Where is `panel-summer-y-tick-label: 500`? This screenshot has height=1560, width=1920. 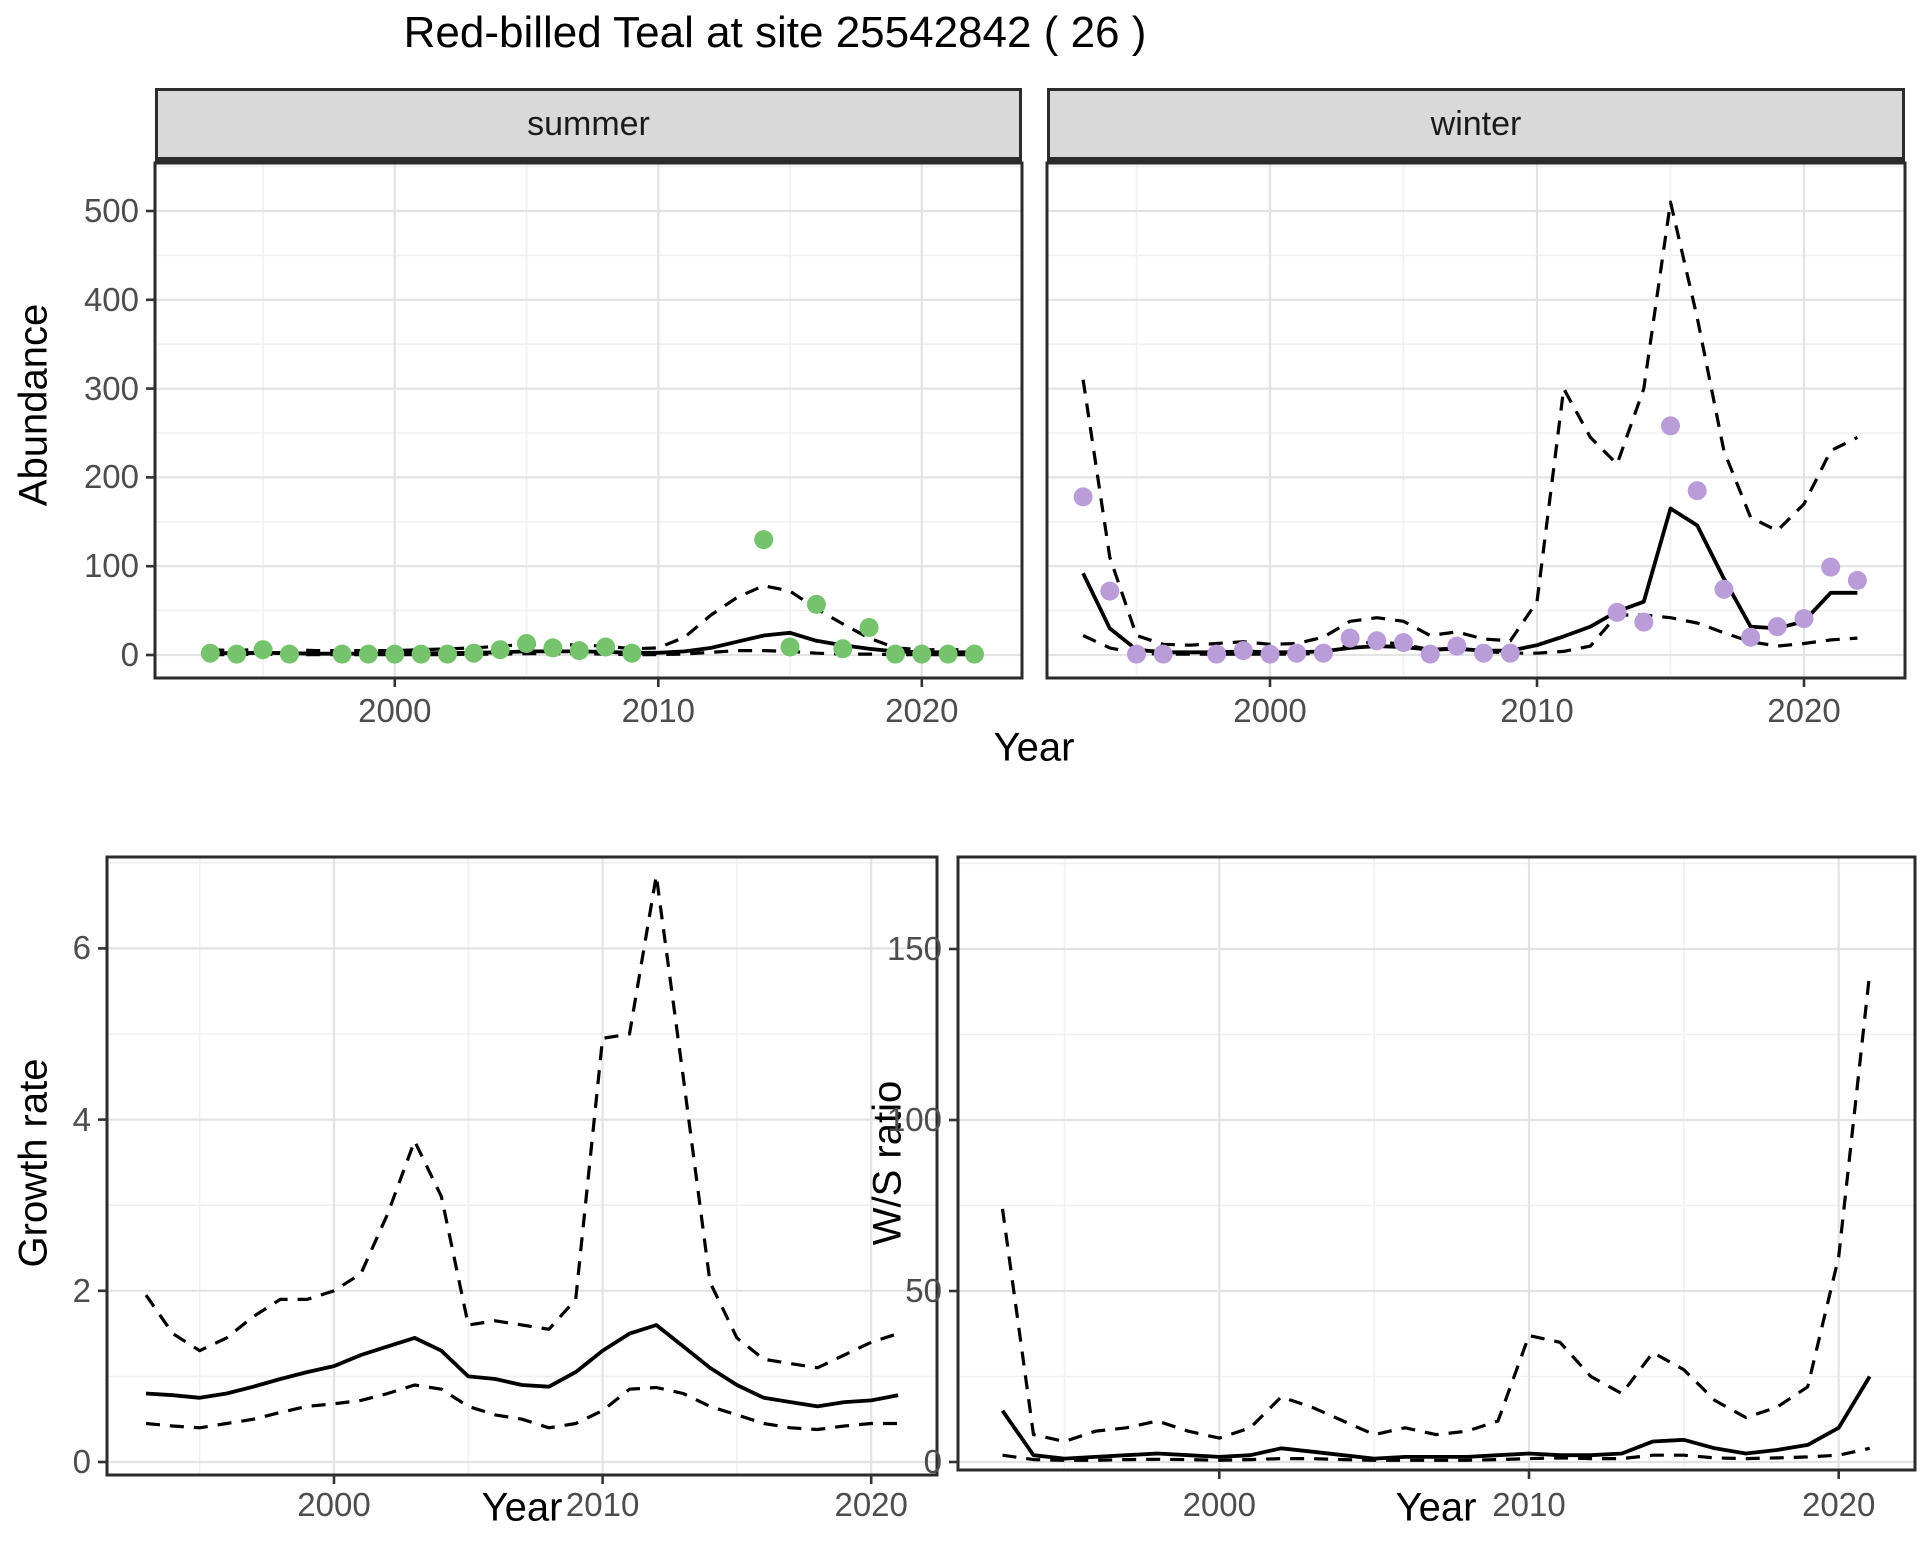
panel-summer-y-tick-label: 500 is located at coordinates (111, 210).